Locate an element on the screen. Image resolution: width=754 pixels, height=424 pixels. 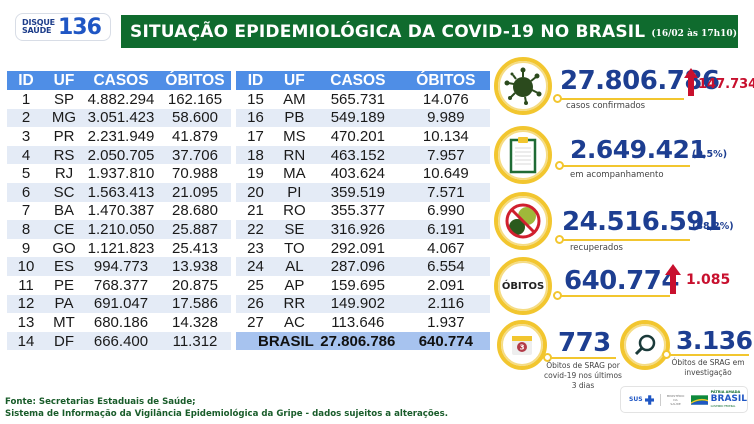
cell-obitos: 20.875 is located at coordinates (195, 285).